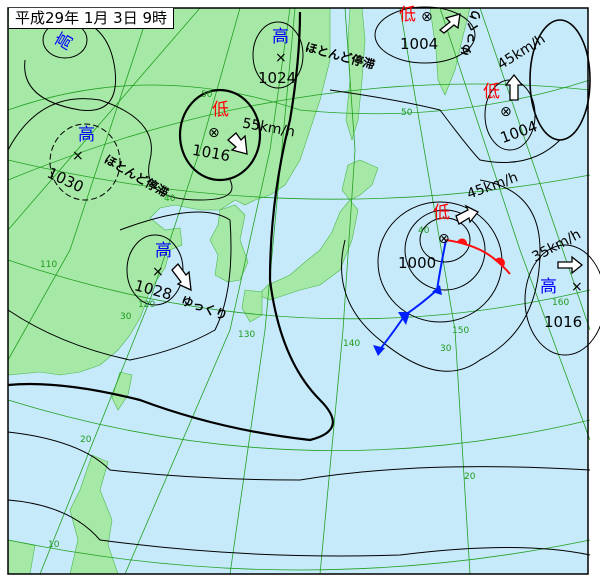 The image size is (600, 581). I want to click on grid-label: 110, so click(49, 265).